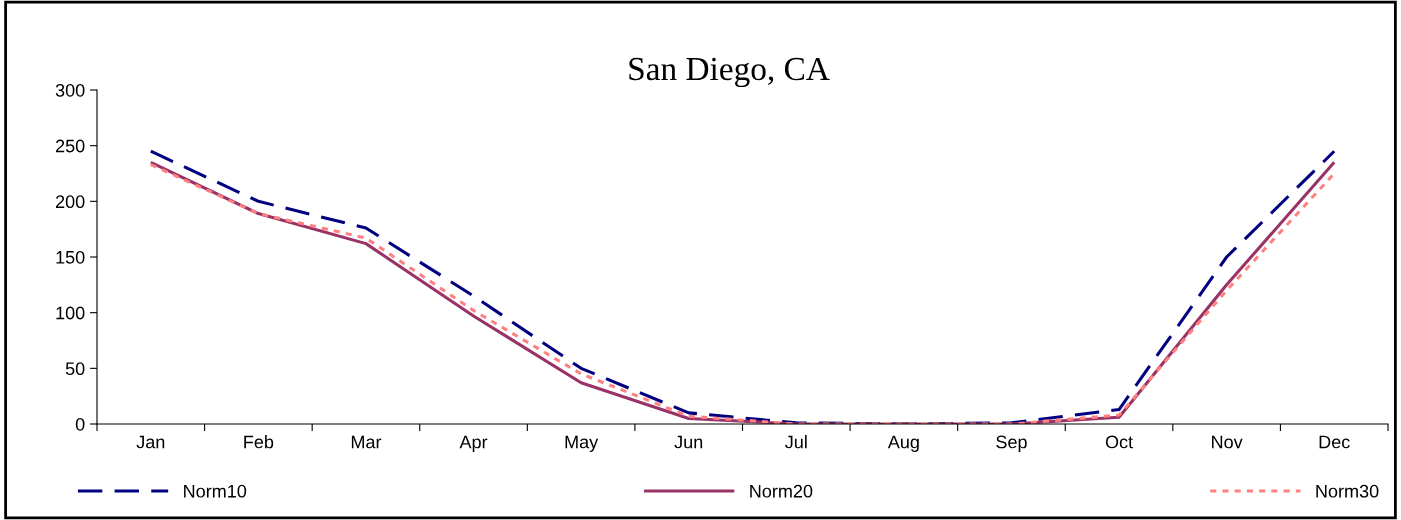 The height and width of the screenshot is (520, 1401). I want to click on x-tick-label: Feb, so click(259, 442).